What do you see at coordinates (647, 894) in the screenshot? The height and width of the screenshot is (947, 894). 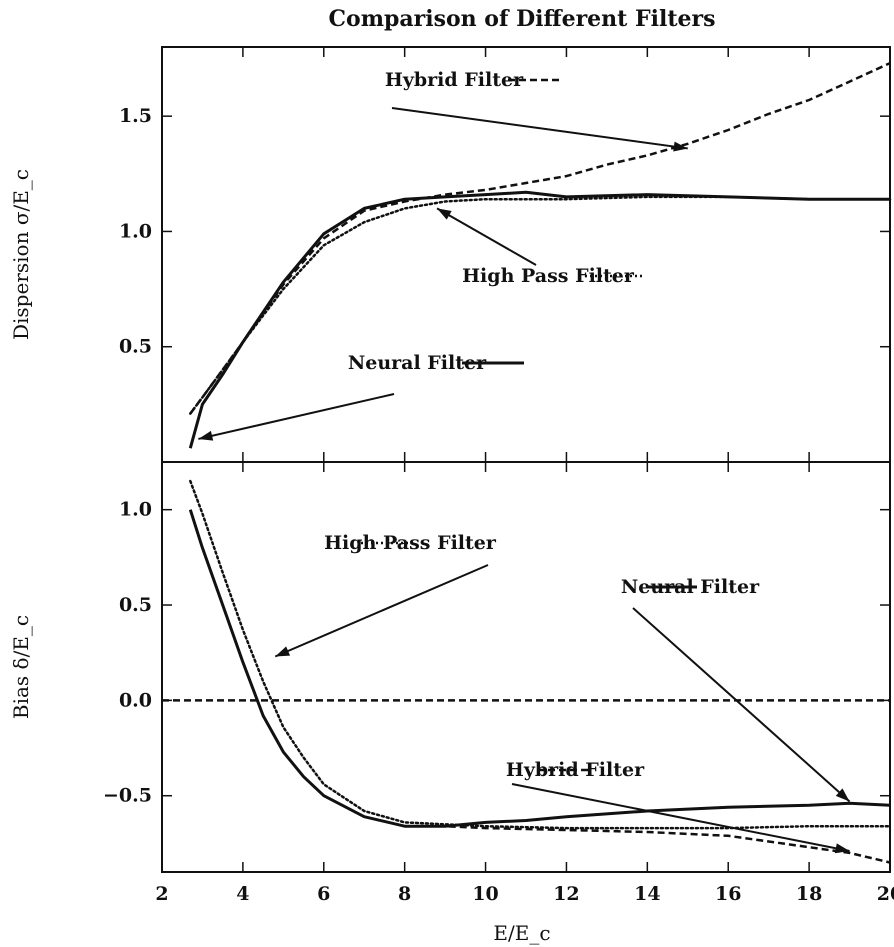 I see `x-tick-label: 14` at bounding box center [647, 894].